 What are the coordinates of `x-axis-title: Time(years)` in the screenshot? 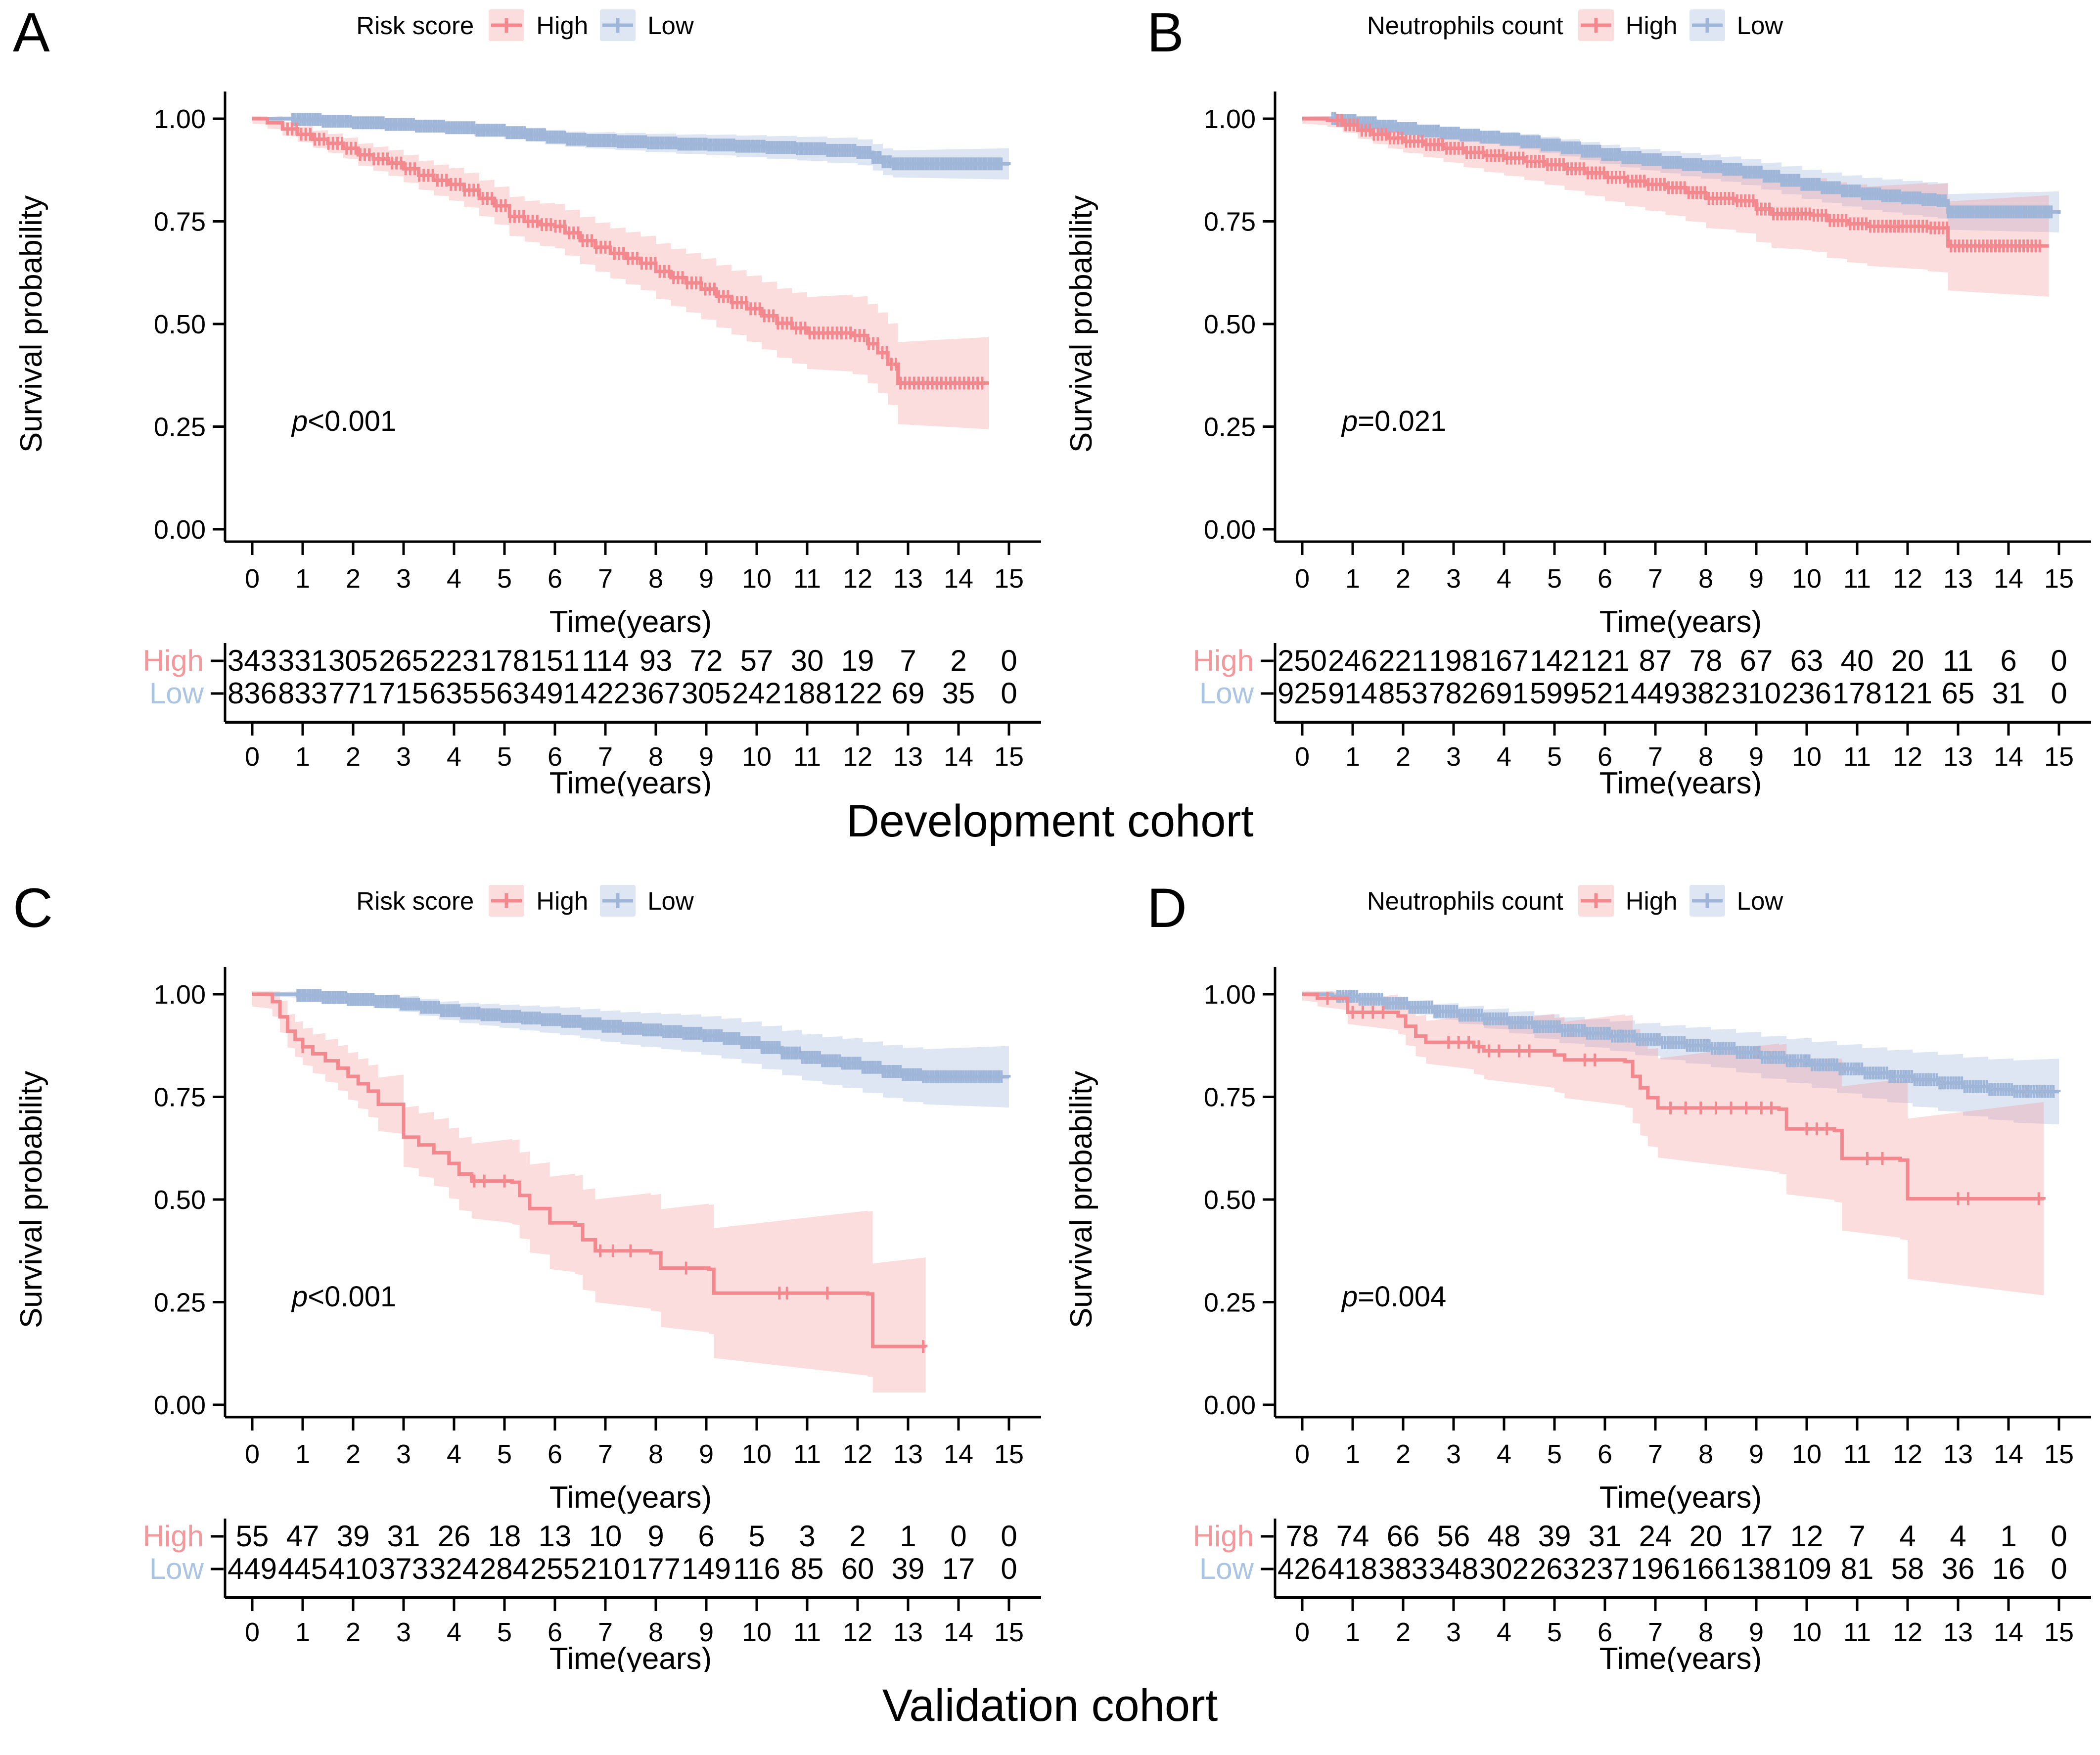 It's located at (631, 1497).